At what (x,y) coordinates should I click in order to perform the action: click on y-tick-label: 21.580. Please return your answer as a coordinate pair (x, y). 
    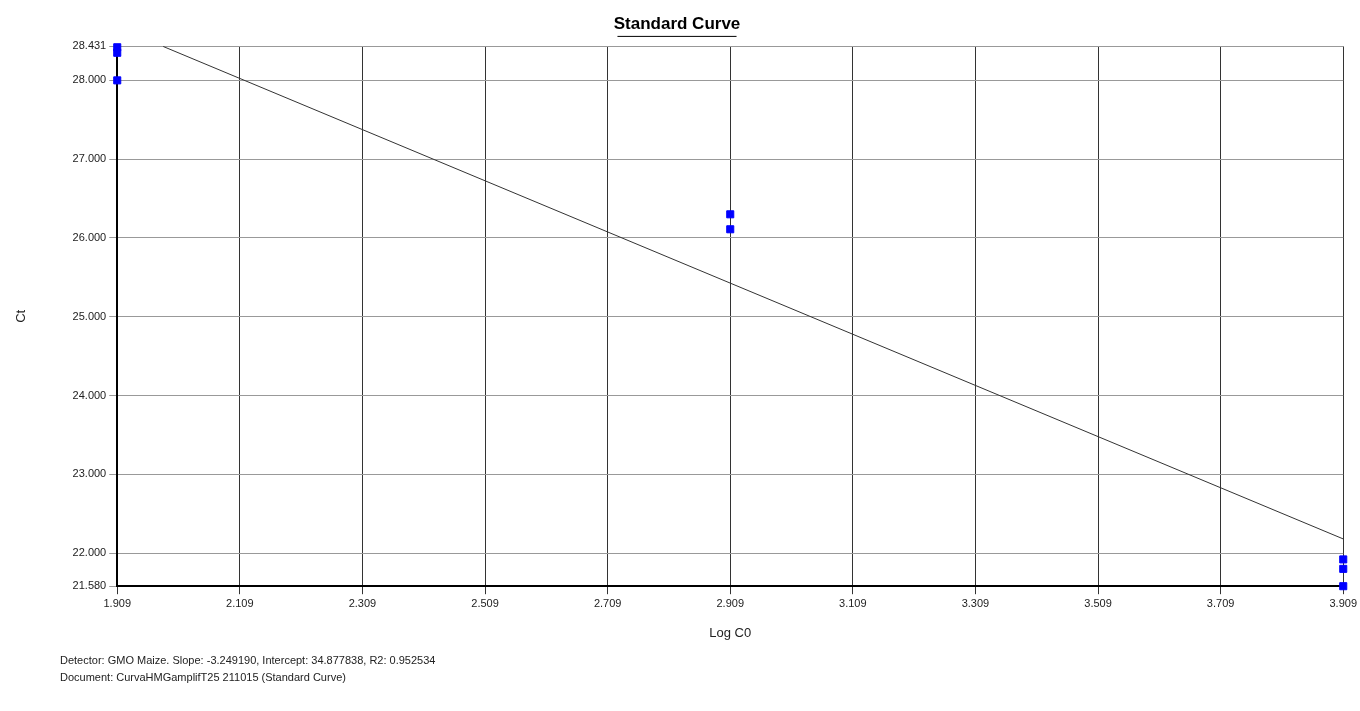
    Looking at the image, I should click on (89, 585).